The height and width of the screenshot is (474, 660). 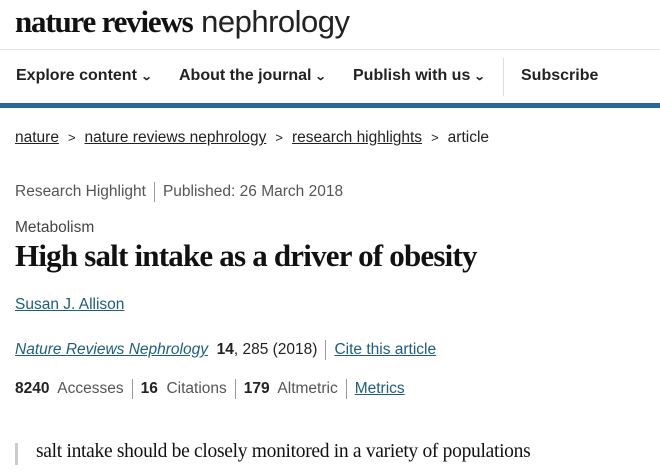 I want to click on quote-bar, so click(x=16, y=454).